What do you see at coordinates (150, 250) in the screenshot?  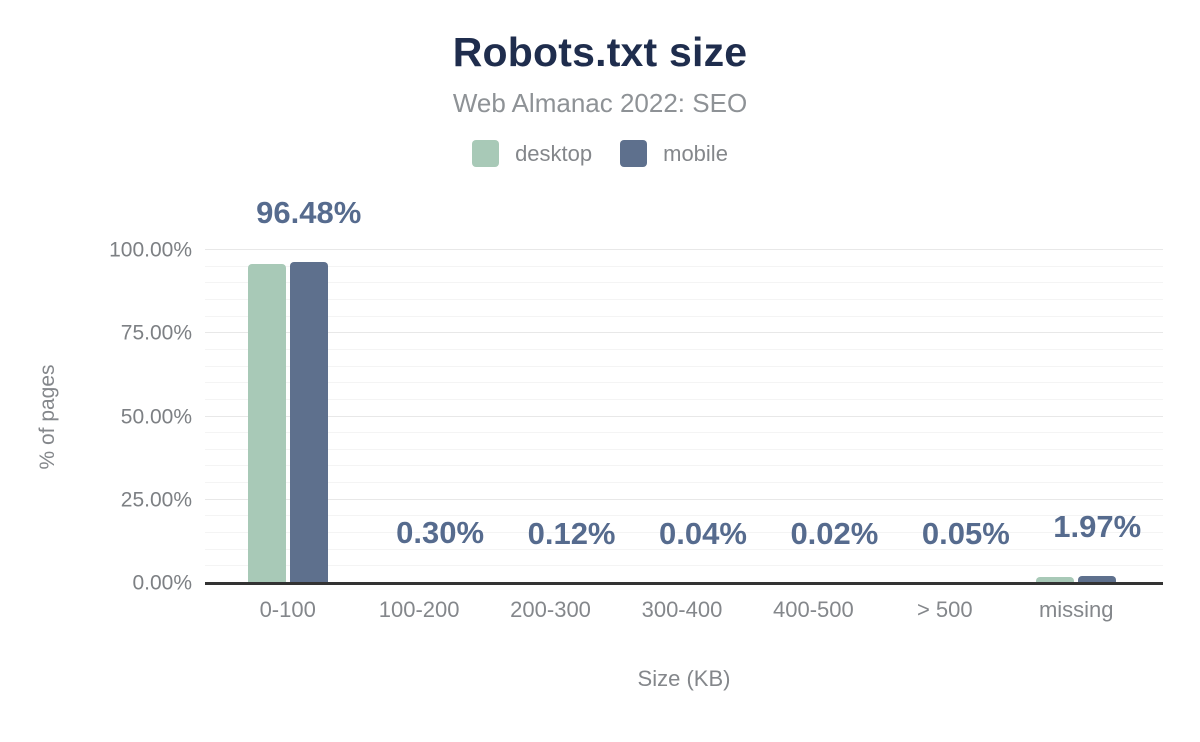 I see `y-tick-label: 100.00%` at bounding box center [150, 250].